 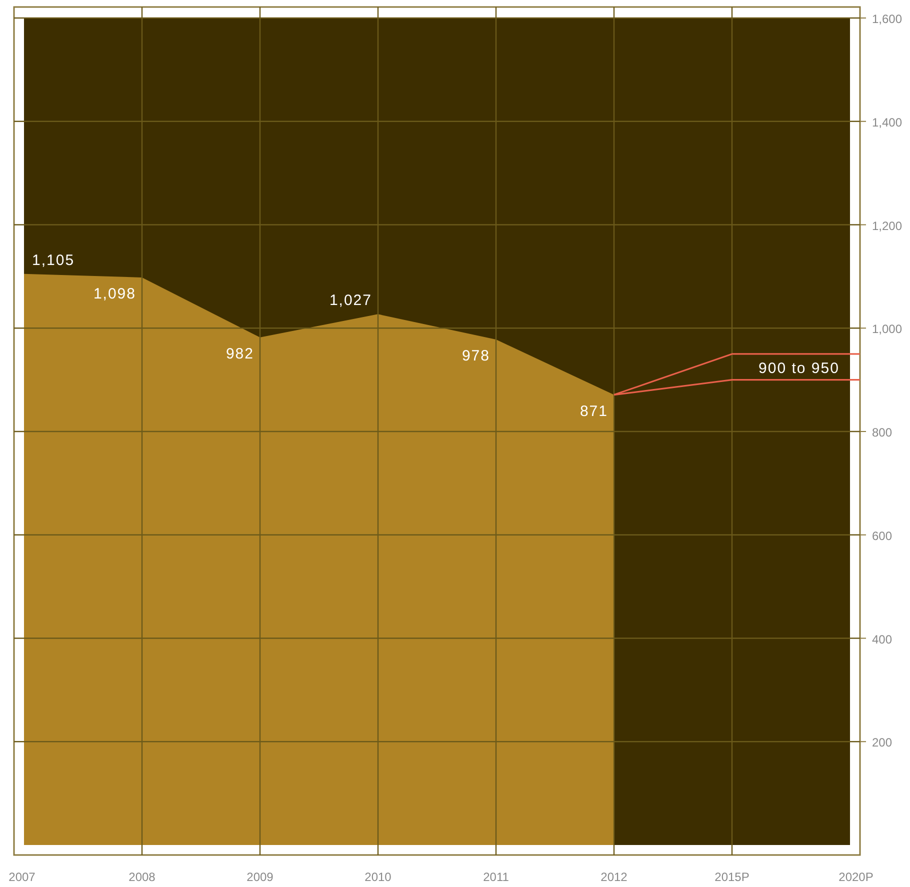 I want to click on y-tick-label: 600, so click(x=882, y=535).